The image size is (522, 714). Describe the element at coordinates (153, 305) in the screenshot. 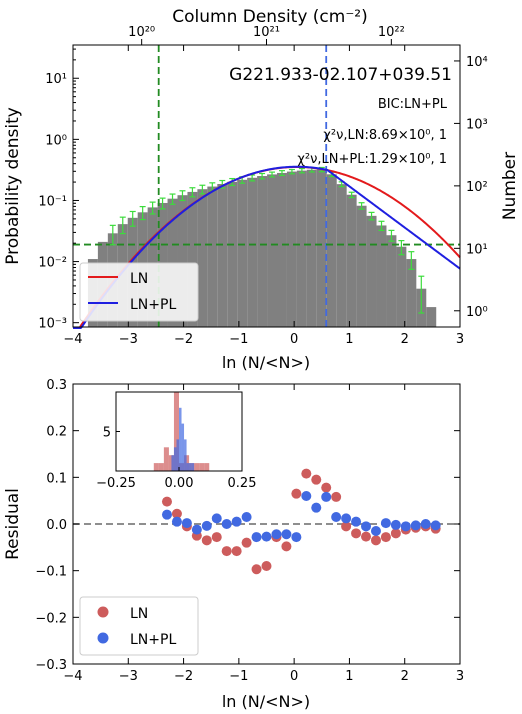

I see `legend-label-lnpl: LN+PL` at that location.